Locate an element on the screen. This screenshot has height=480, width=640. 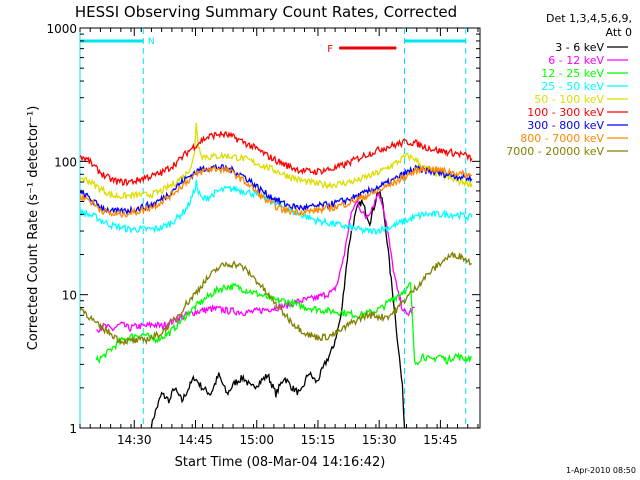
legend-label-1: 6 - 12 keV is located at coordinates (576, 60).